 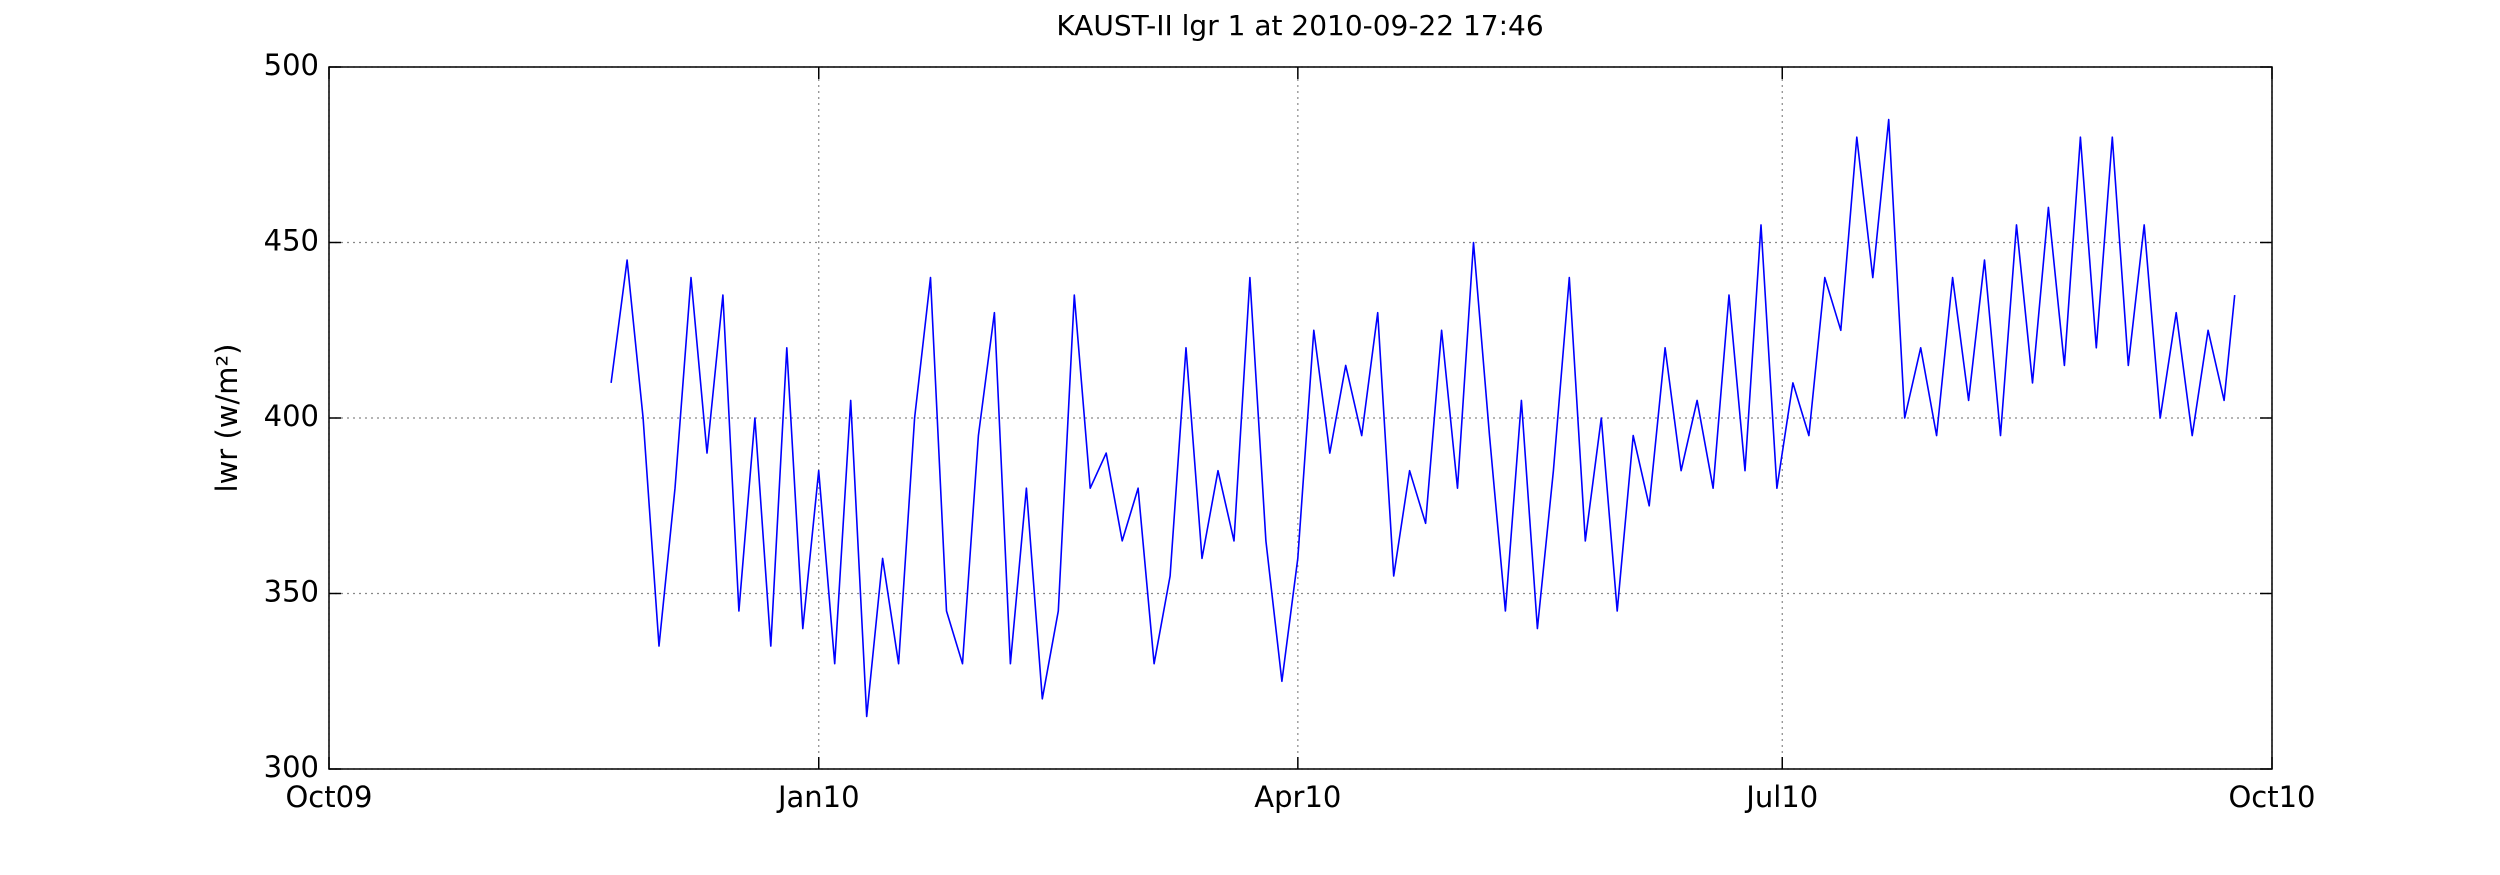 What do you see at coordinates (1781, 797) in the screenshot?
I see `x-tick-label: Jul10` at bounding box center [1781, 797].